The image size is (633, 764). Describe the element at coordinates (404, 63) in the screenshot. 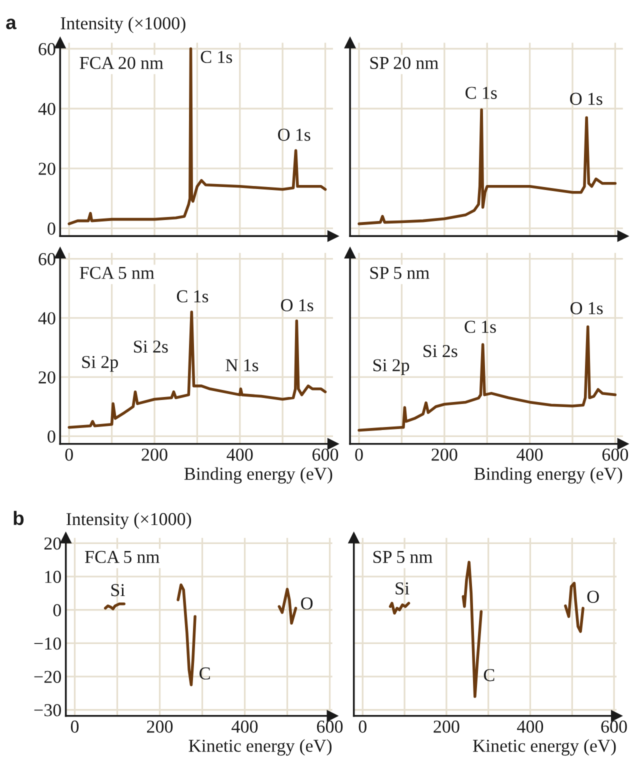

I see `text: SP 20 nm` at that location.